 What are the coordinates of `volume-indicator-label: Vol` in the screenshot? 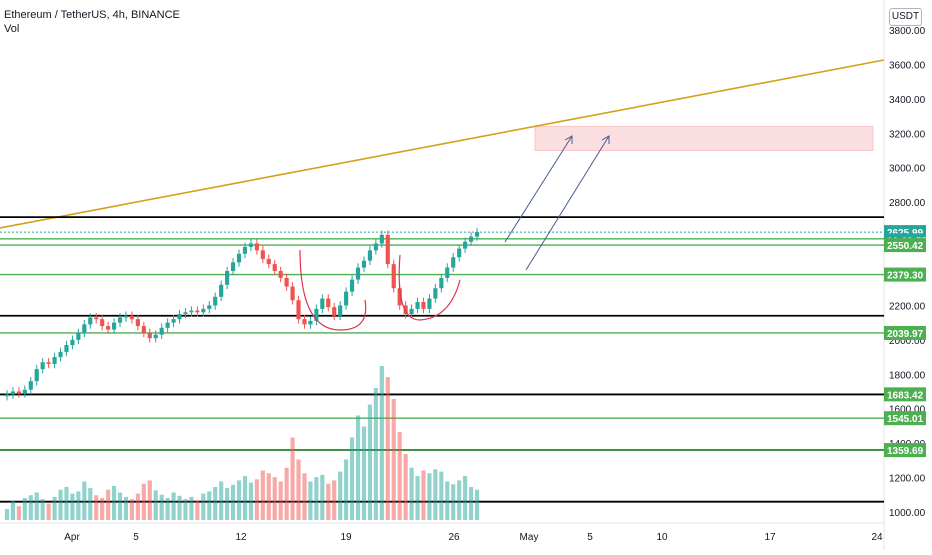 It's located at (12, 29).